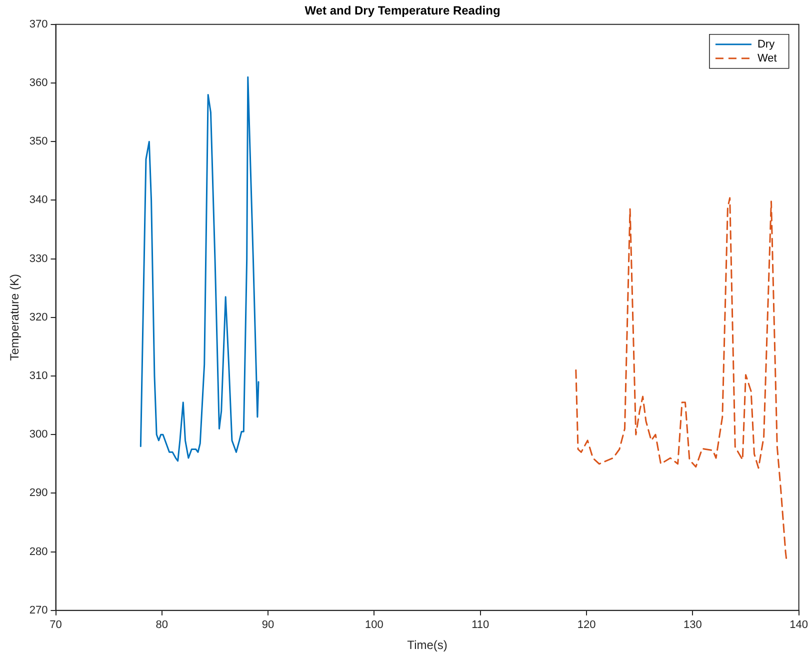  What do you see at coordinates (481, 625) in the screenshot?
I see `x-tick-label: 110` at bounding box center [481, 625].